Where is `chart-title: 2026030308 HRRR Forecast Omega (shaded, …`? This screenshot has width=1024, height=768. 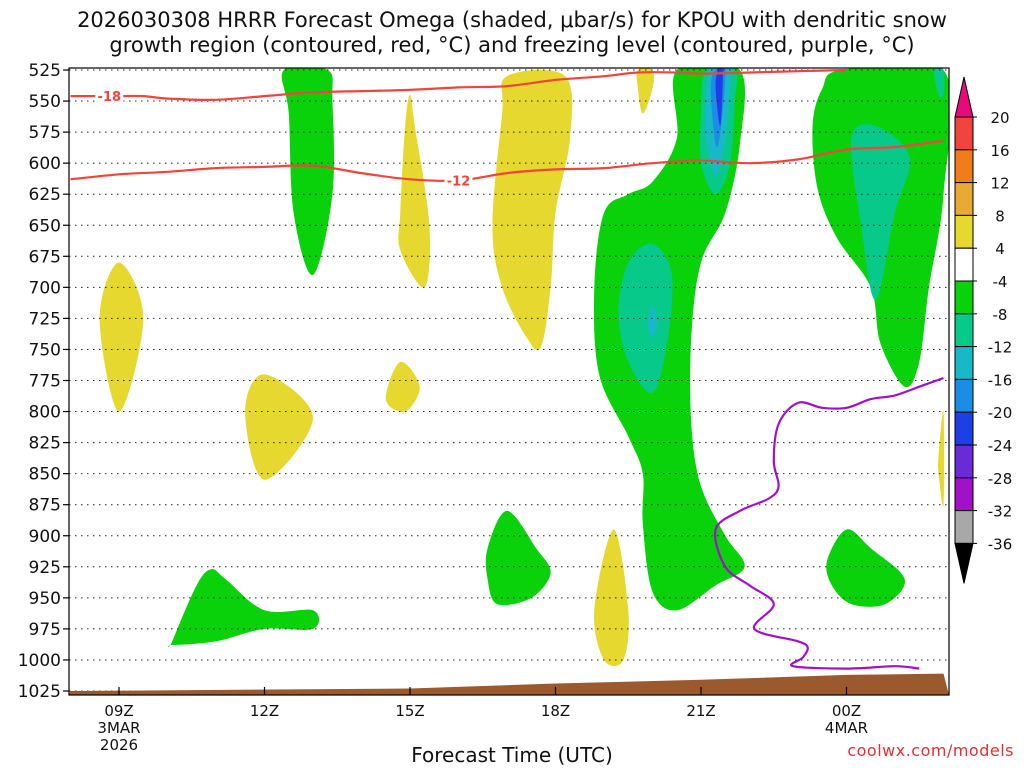
chart-title: 2026030308 HRRR Forecast Omega (shaded, … is located at coordinates (512, 33).